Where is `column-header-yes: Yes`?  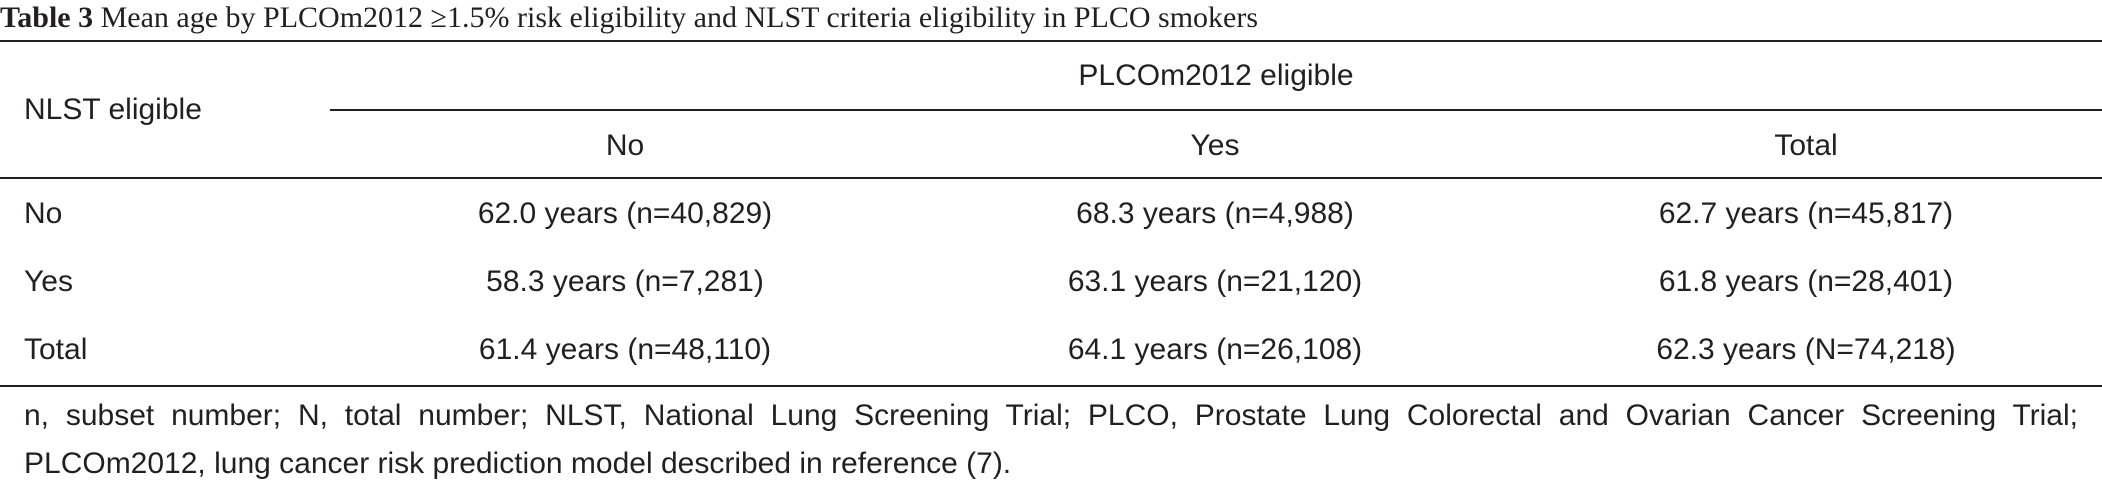
column-header-yes: Yes is located at coordinates (1215, 145).